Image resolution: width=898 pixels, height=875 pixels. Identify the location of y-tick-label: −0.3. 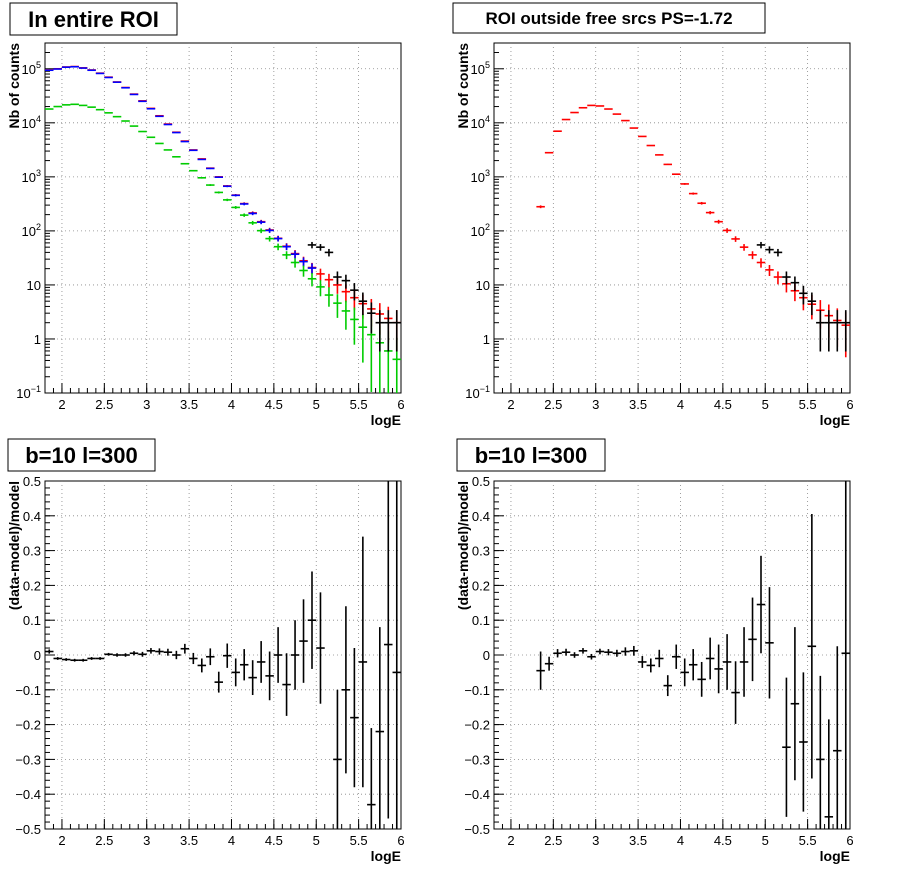
(477, 759).